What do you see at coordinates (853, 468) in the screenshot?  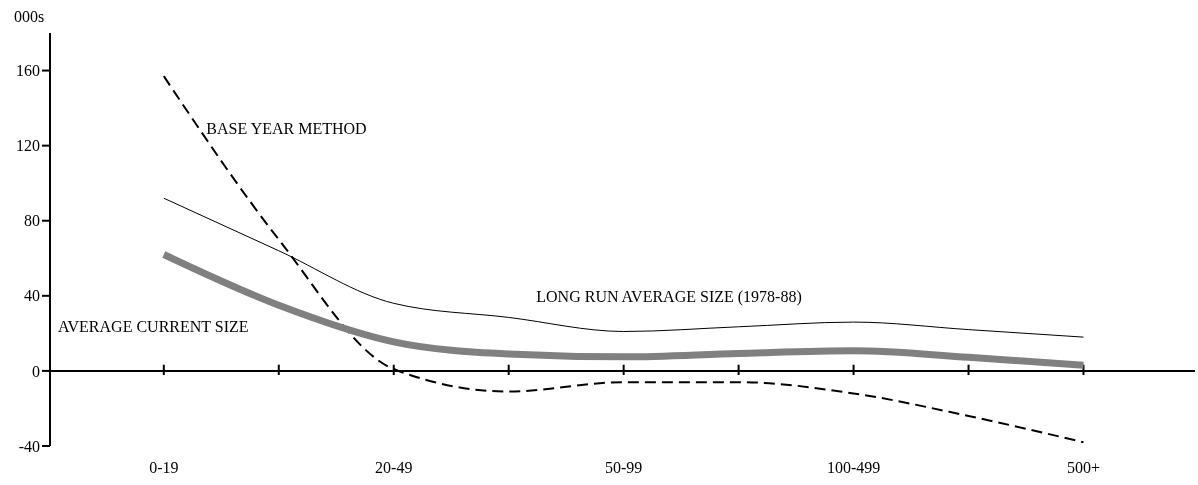 I see `x-tick-label: 100-499` at bounding box center [853, 468].